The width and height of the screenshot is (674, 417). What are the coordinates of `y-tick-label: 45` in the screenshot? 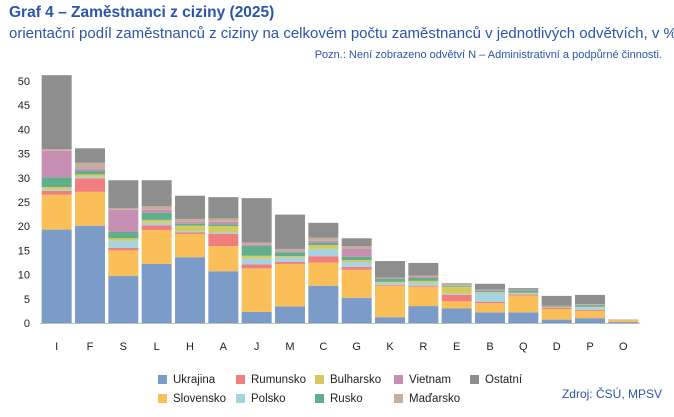 It's located at (24, 106).